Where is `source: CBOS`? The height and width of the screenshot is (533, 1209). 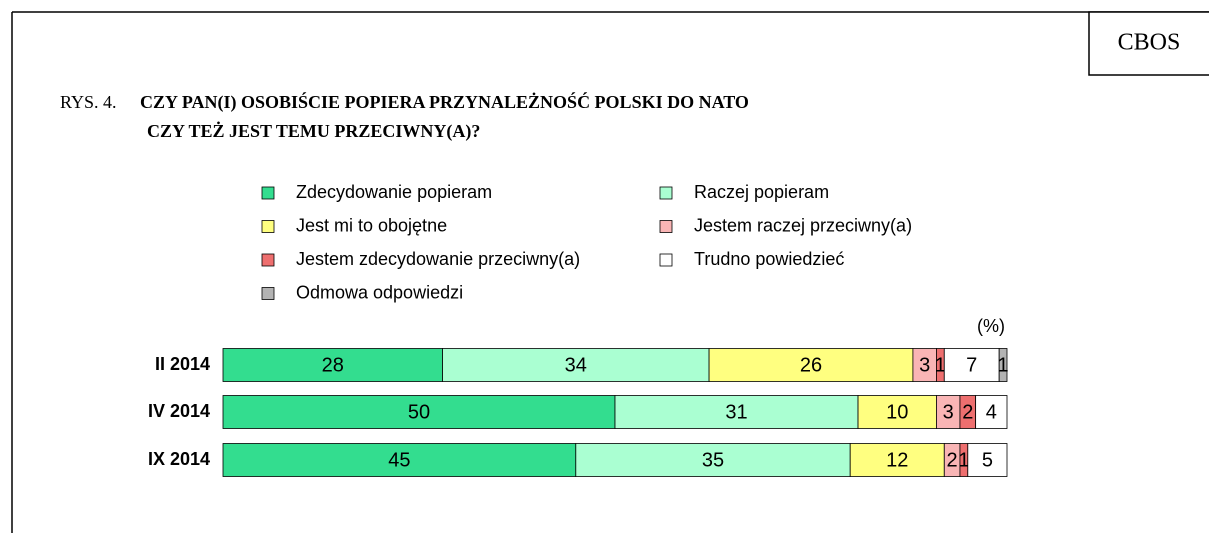
source: CBOS is located at coordinates (1149, 43).